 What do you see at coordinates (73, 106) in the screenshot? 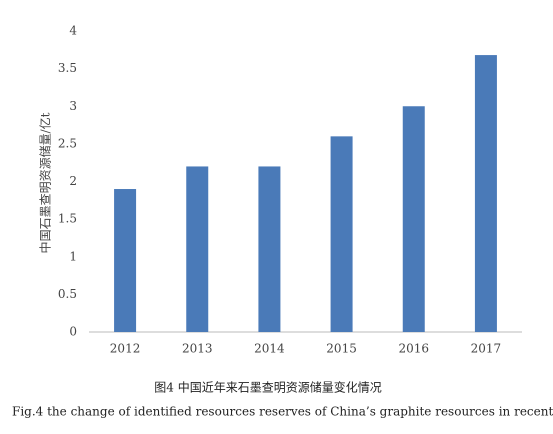
I see `y-tick-label: 3` at bounding box center [73, 106].